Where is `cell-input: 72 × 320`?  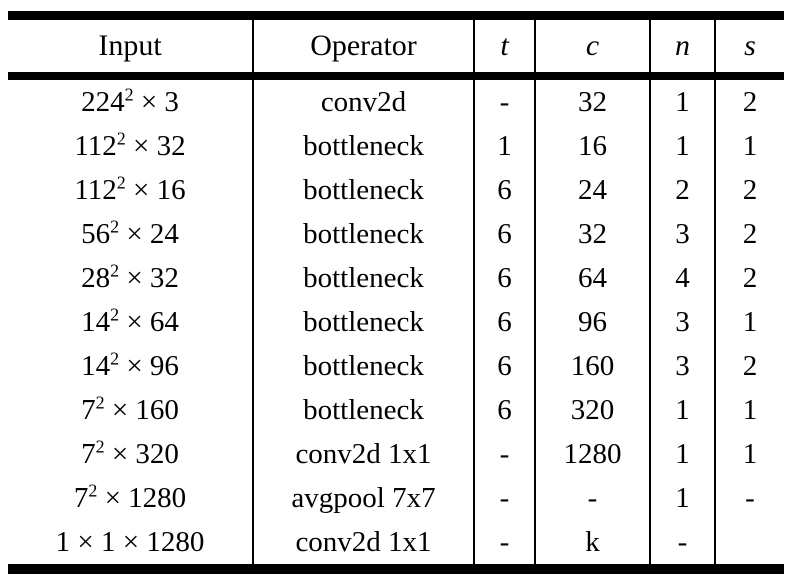
cell-input: 72 × 320 is located at coordinates (130, 452).